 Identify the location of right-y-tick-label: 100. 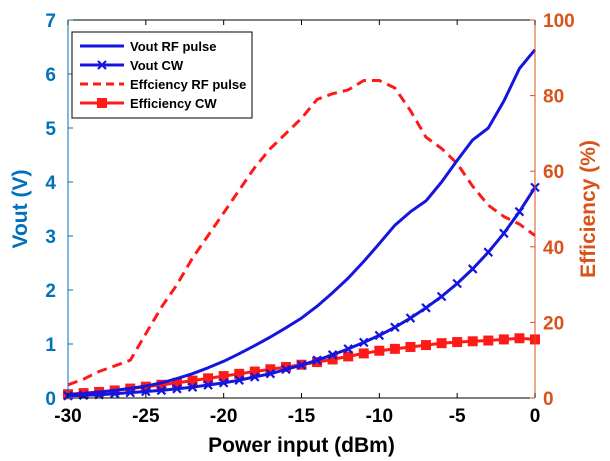
(559, 21).